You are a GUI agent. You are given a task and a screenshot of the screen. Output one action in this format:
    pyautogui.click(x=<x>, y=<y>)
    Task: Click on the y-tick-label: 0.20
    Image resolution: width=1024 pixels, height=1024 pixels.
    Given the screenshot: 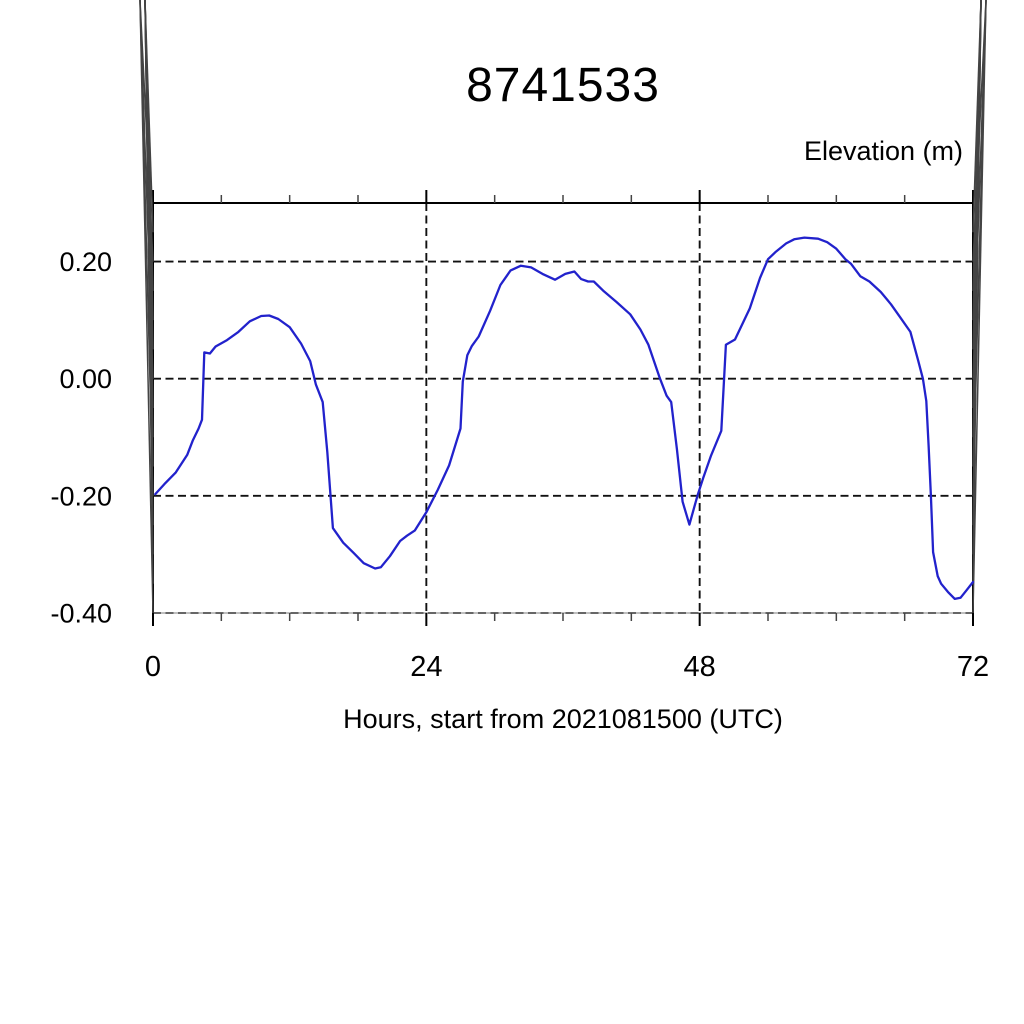 What is the action you would take?
    pyautogui.click(x=85, y=262)
    